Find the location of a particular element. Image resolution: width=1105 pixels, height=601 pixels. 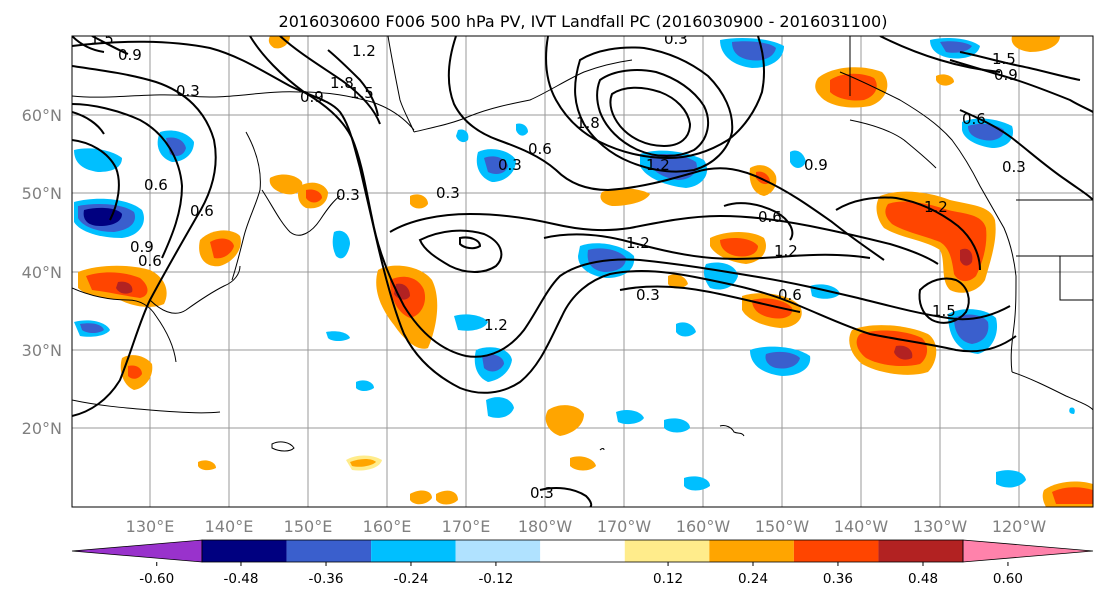

colorbar-tick-label: -0.48 is located at coordinates (241, 579).